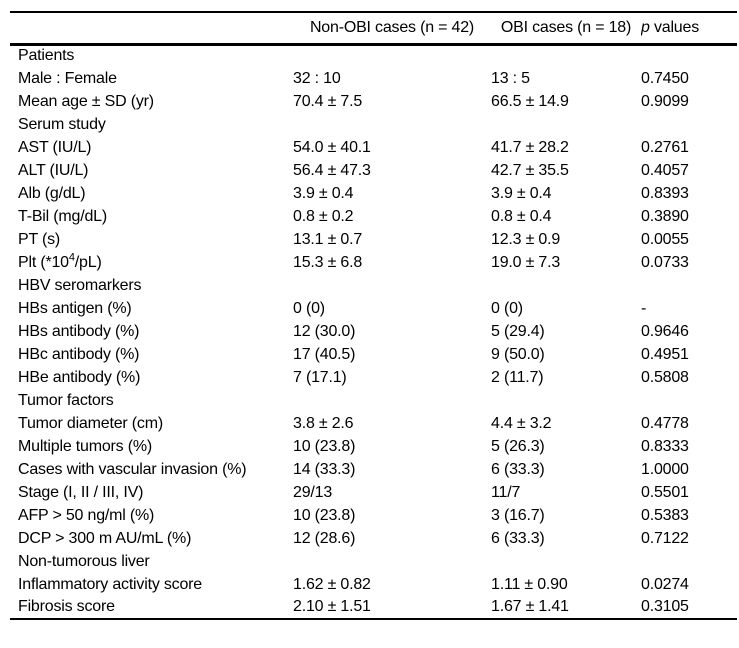 This screenshot has height=648, width=739. I want to click on p-value: 0.9646, so click(665, 331).